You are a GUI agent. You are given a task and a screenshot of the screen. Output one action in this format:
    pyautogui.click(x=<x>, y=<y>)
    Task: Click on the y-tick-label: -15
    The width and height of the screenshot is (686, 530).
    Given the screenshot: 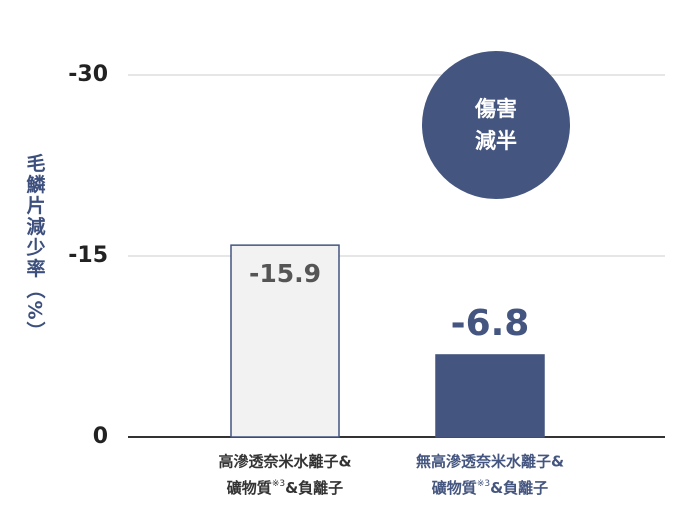 What is the action you would take?
    pyautogui.click(x=88, y=255)
    